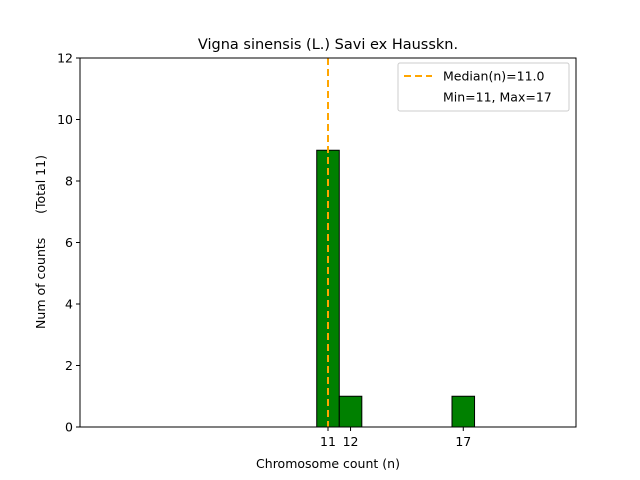  What do you see at coordinates (69, 181) in the screenshot?
I see `y-tick-label: 8` at bounding box center [69, 181].